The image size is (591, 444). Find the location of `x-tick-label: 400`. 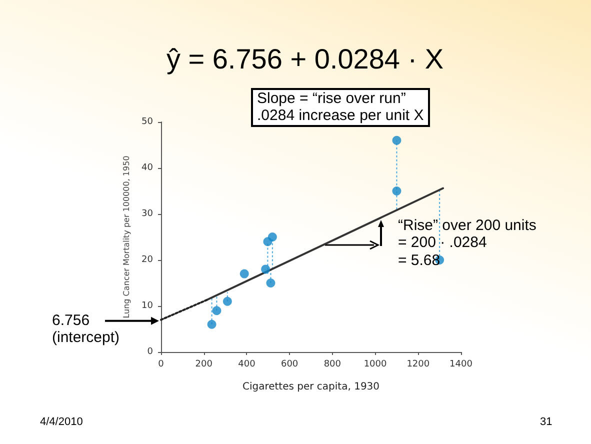

x-tick-label: 400 is located at coordinates (247, 365).